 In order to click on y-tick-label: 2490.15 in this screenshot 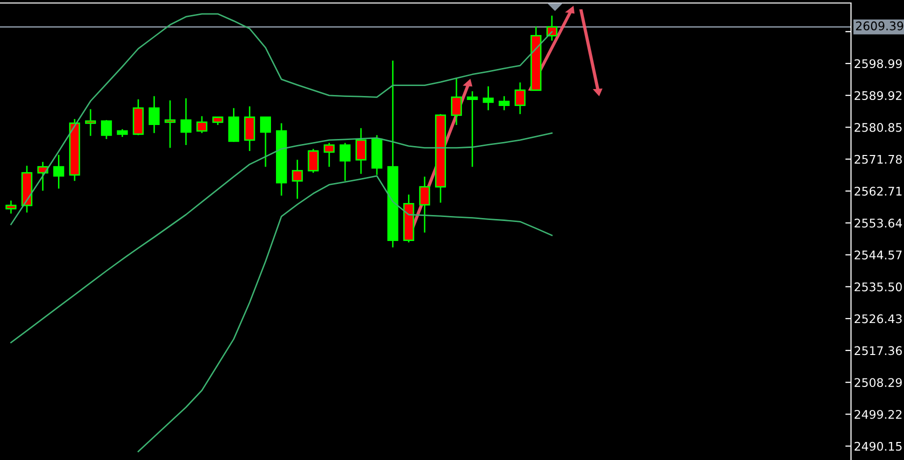, I will do `click(878, 446)`.